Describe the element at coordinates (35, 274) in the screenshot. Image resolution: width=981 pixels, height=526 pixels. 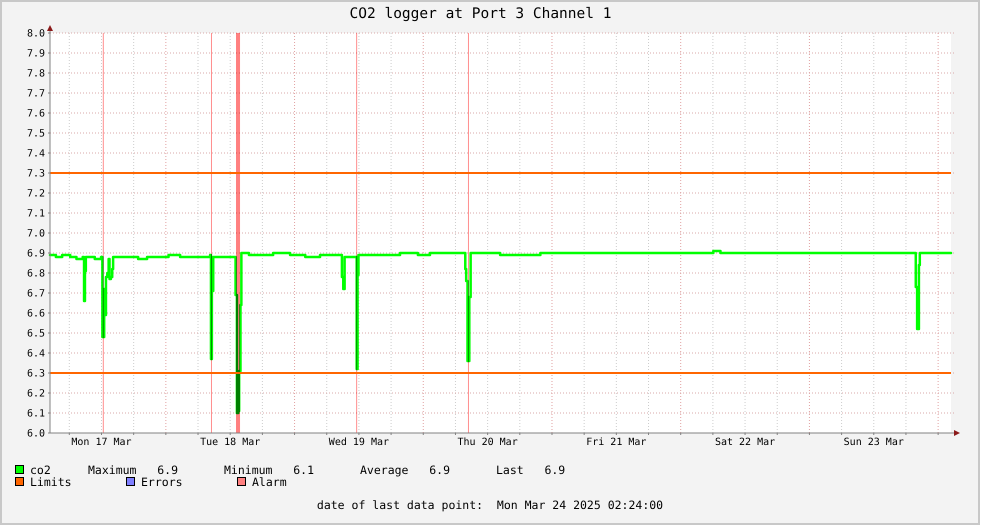
I see `y-tick-label: 6.8` at that location.